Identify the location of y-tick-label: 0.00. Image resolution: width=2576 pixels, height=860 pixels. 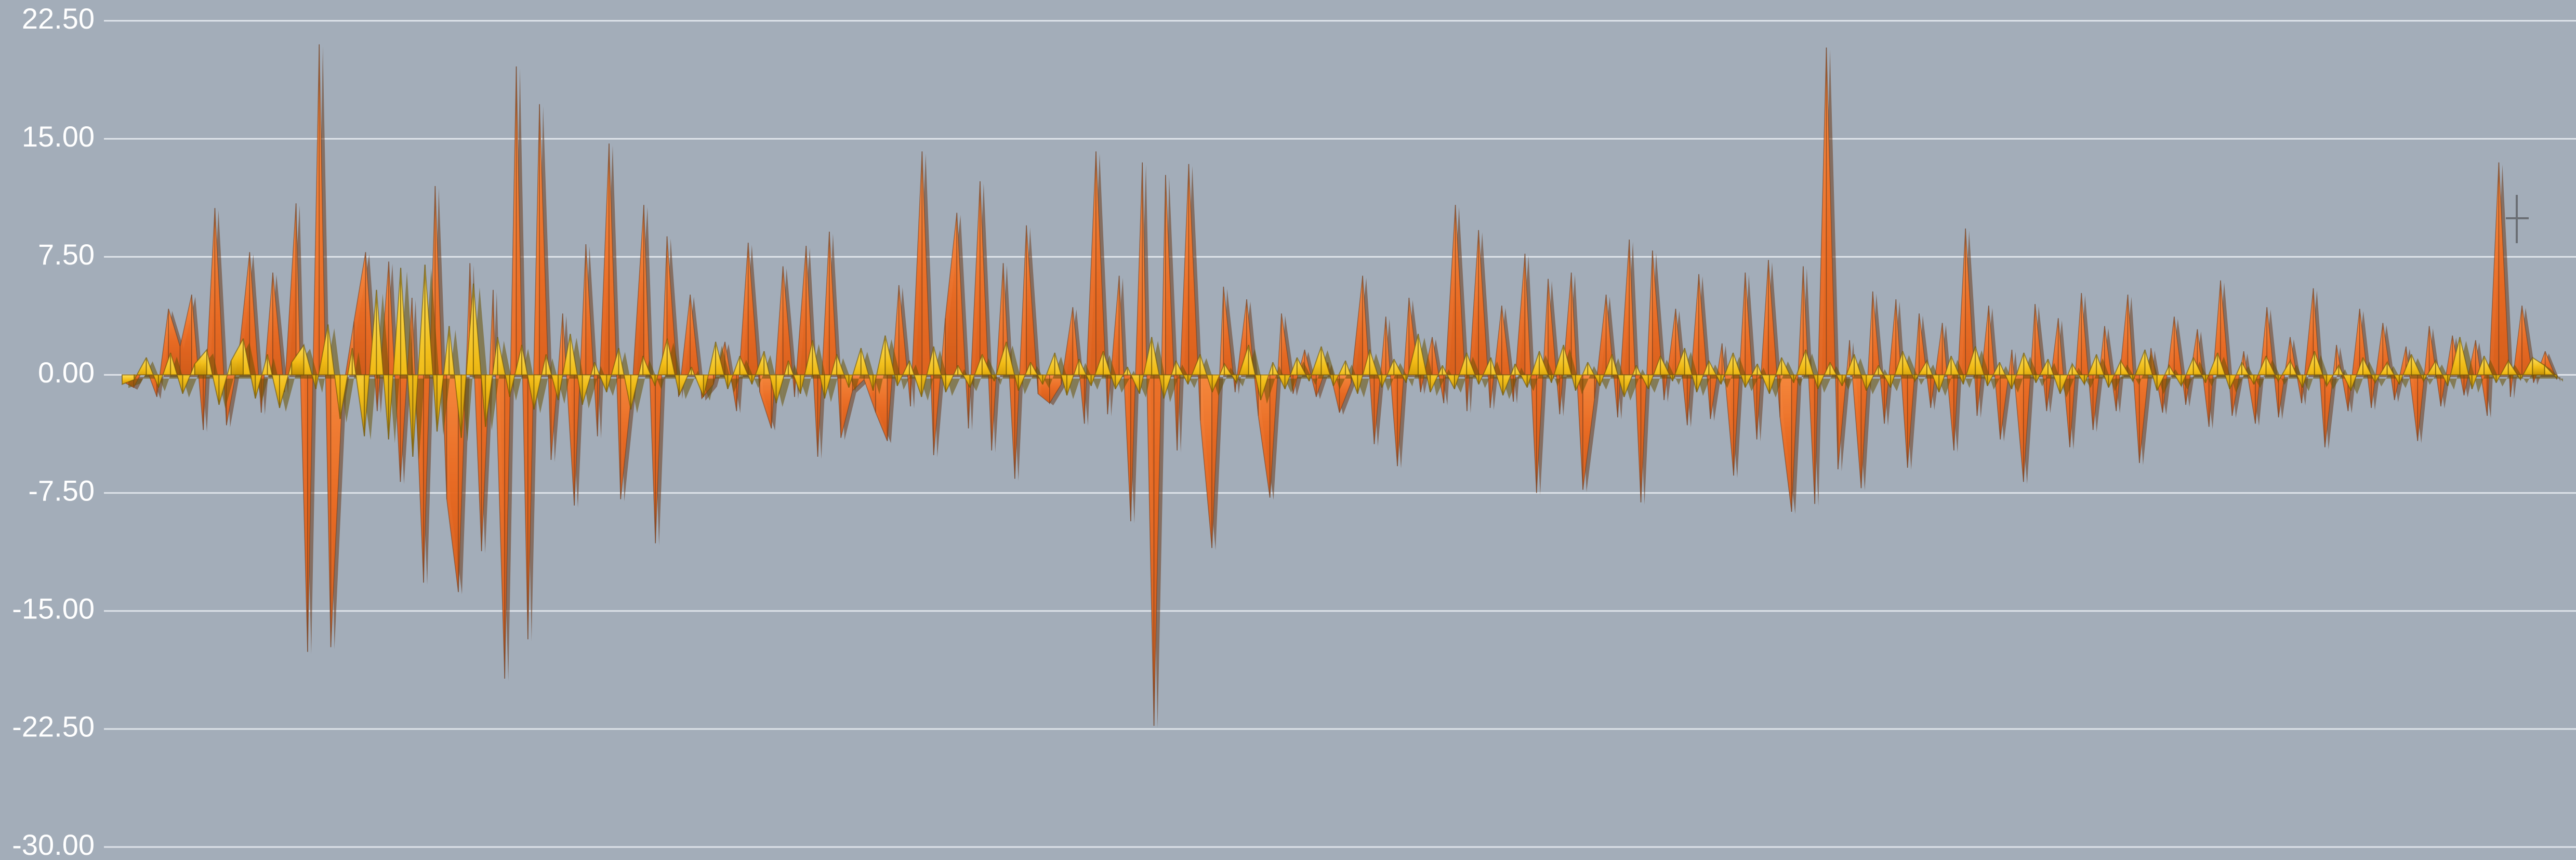
(66, 373).